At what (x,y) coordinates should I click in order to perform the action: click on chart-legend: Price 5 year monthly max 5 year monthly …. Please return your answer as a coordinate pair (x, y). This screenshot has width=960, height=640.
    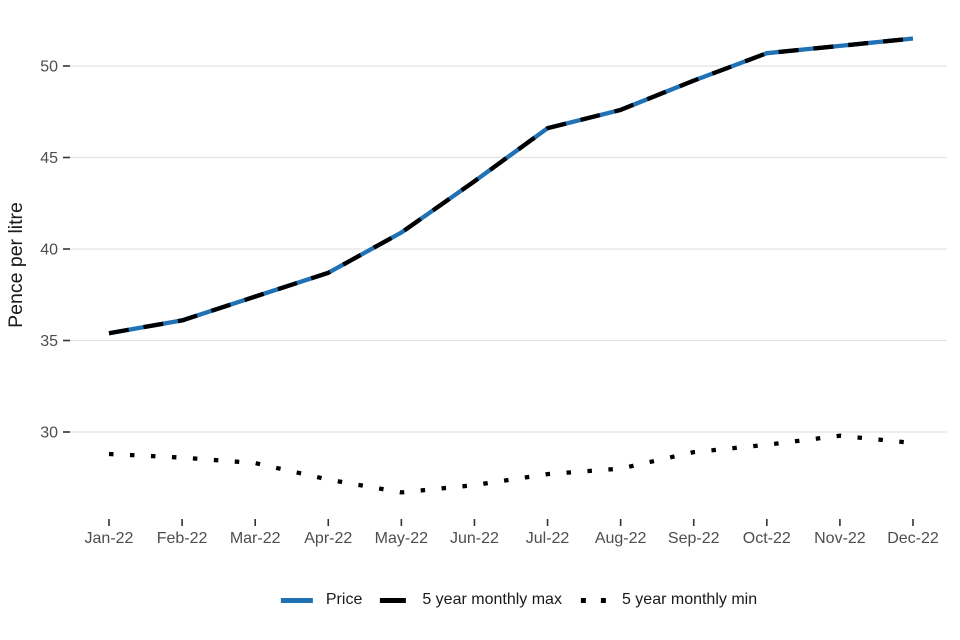
    Looking at the image, I should click on (518, 600).